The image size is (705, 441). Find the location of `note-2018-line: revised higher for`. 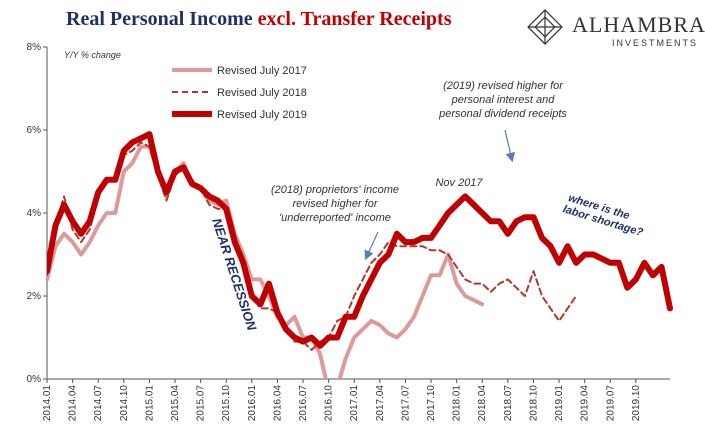

note-2018-line: revised higher for is located at coordinates (336, 204).